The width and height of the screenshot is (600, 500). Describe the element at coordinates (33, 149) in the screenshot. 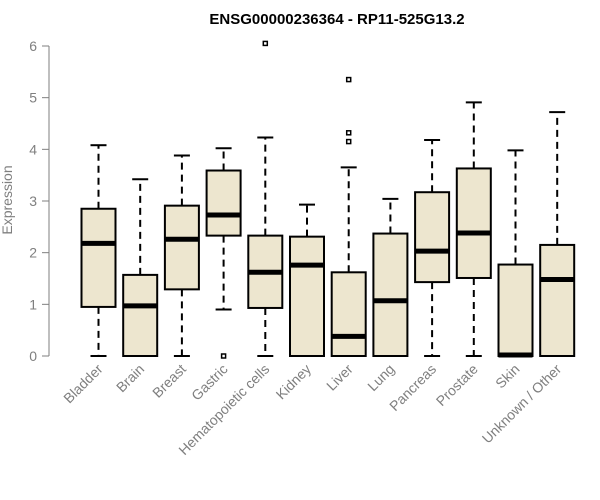

I see `y-tick-label-4: 4` at that location.